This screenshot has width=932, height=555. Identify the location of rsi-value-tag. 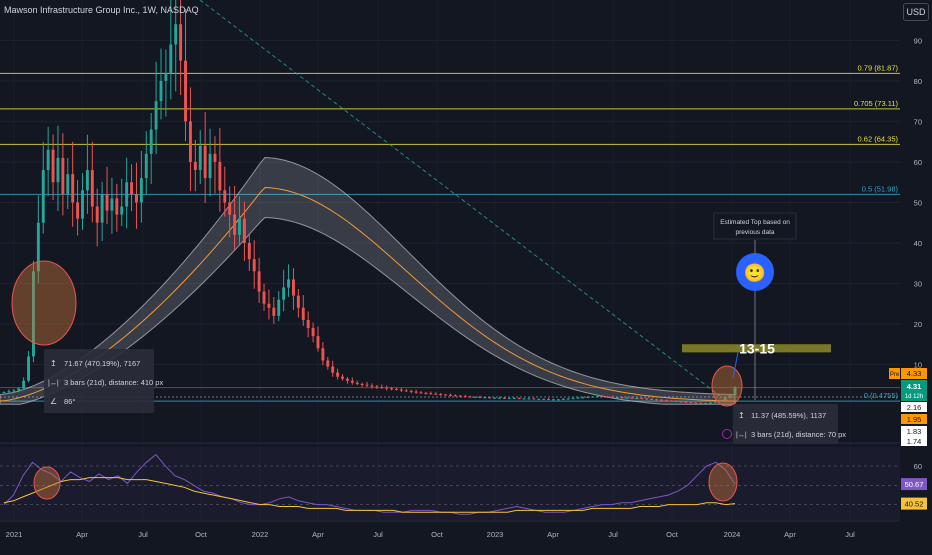
(914, 484).